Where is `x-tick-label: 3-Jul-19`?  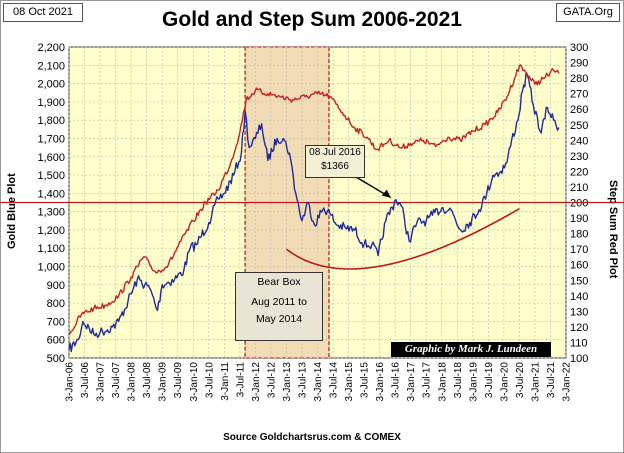
x-tick-label: 3-Jul-19 is located at coordinates (489, 380).